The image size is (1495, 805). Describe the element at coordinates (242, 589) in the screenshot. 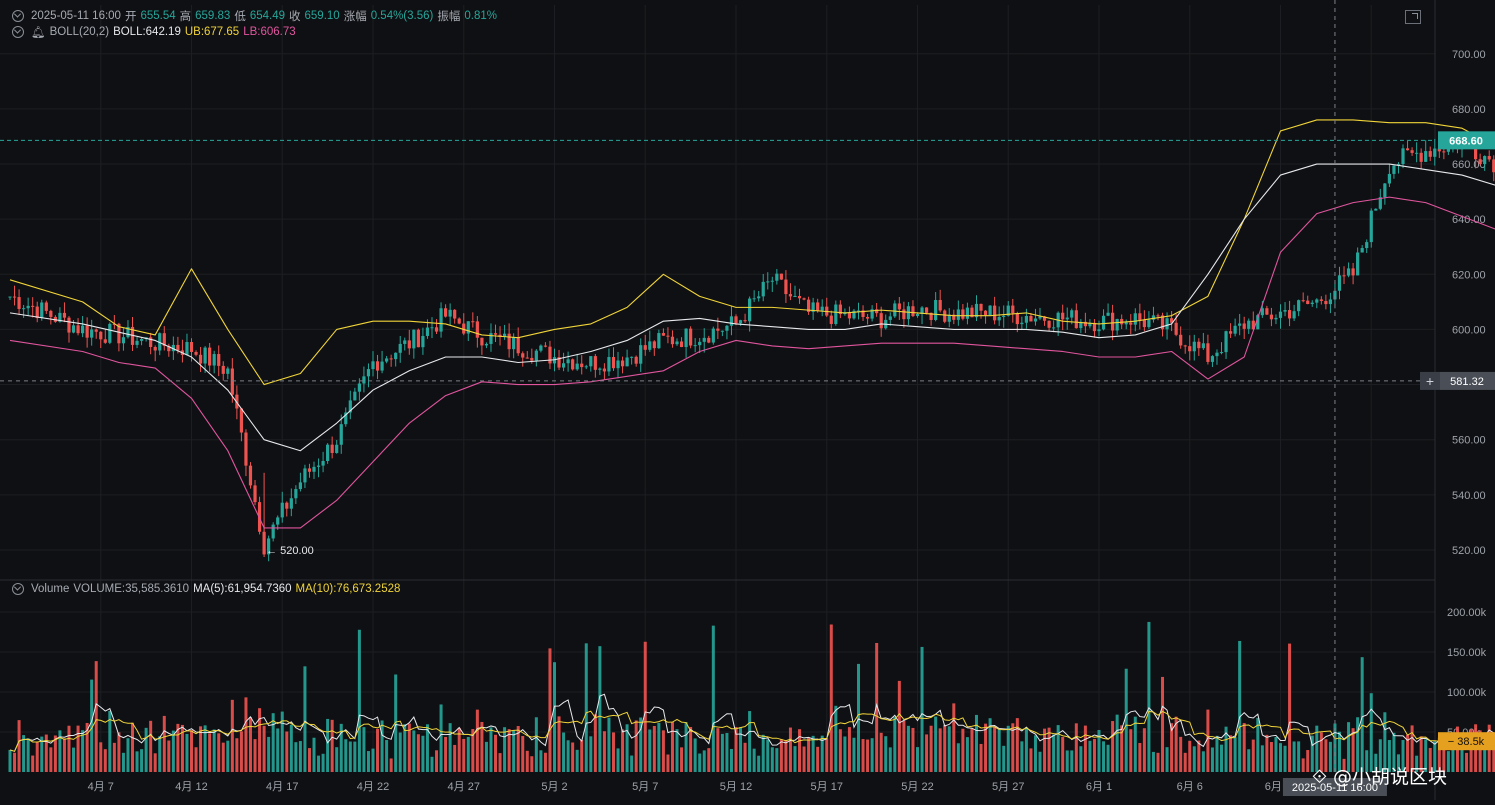

I see `volume-ma5: MA(5):61,954.7360` at that location.